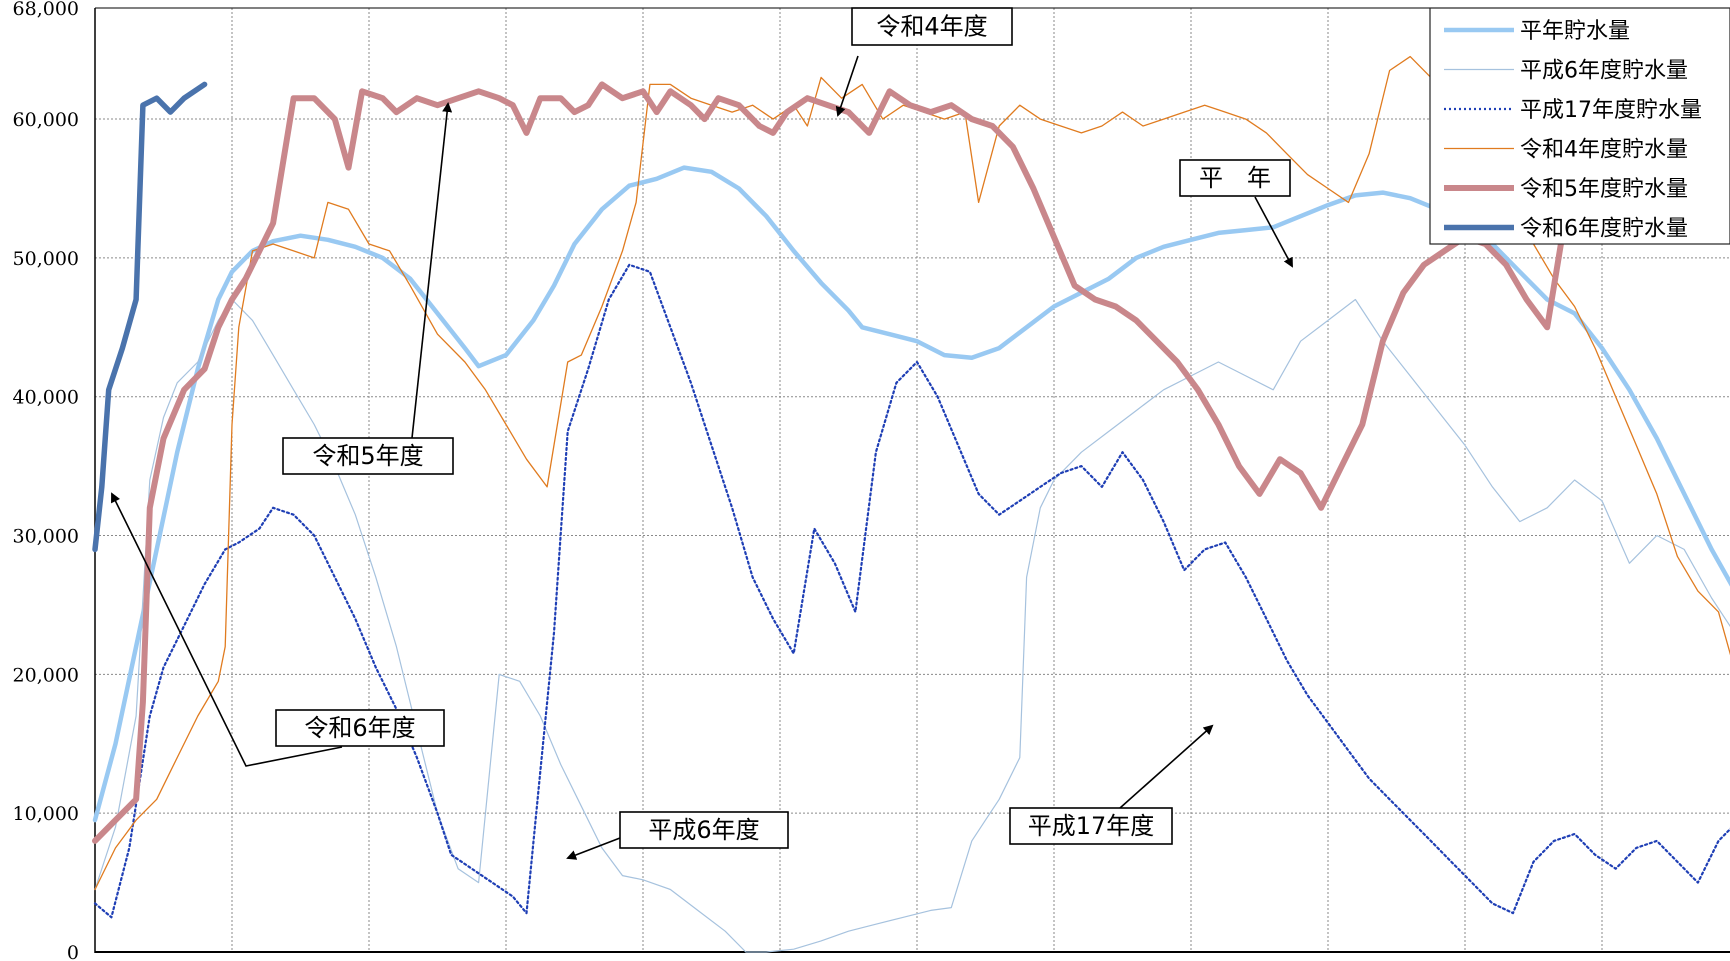 This screenshot has height=961, width=1730. Describe the element at coordinates (46, 675) in the screenshot. I see `y-tick-label: 20,000` at that location.